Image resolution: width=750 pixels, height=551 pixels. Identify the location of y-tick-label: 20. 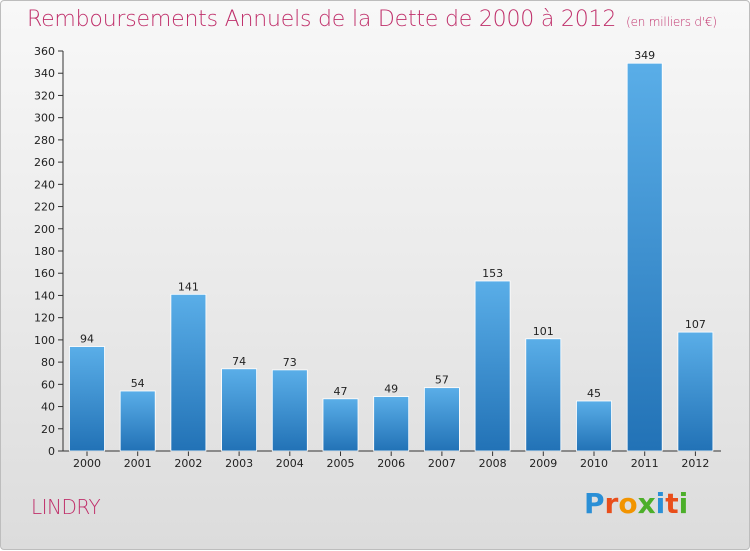
(48, 429).